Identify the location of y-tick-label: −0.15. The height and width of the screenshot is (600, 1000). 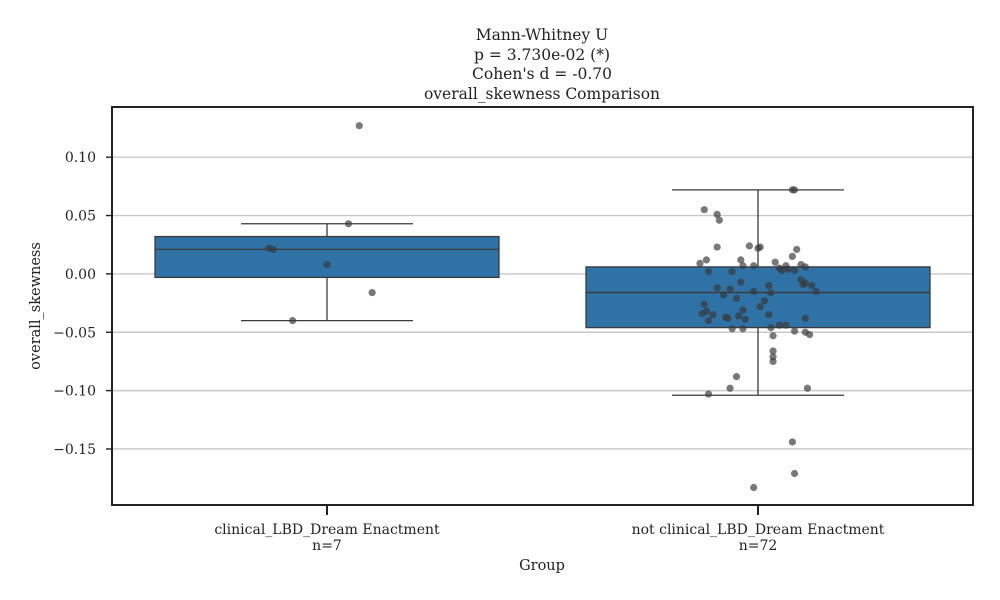
(74, 450).